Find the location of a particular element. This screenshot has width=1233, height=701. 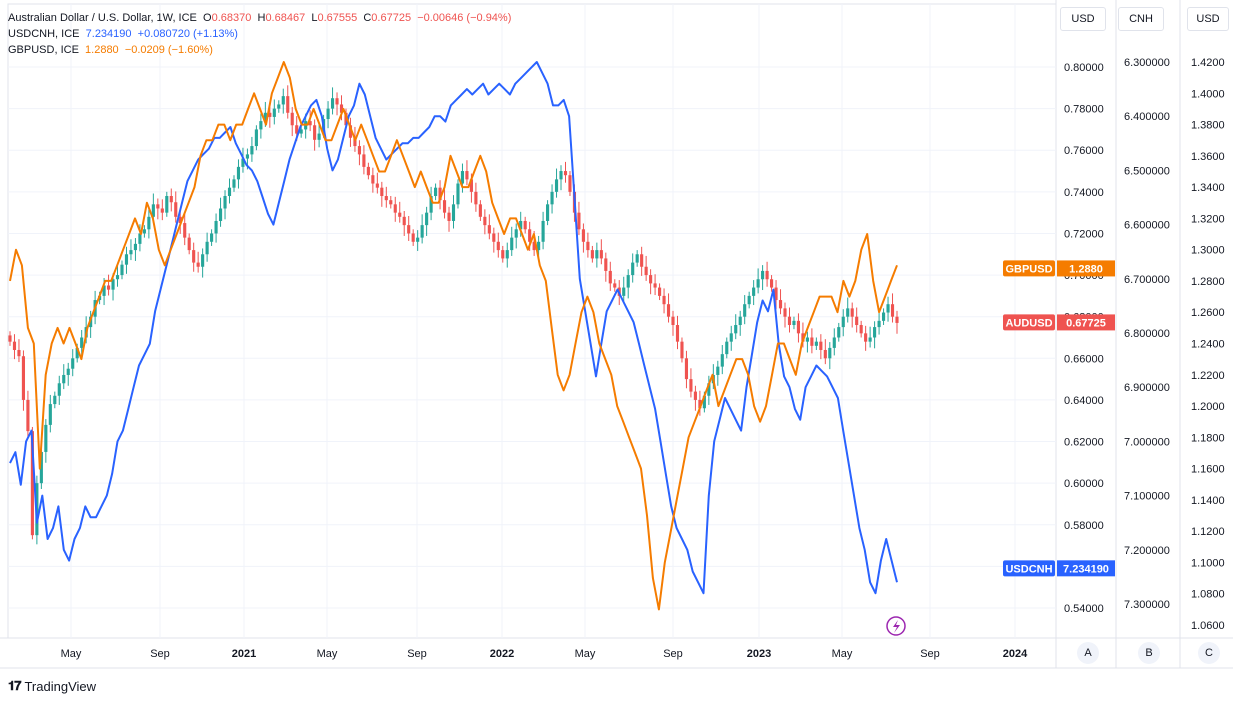

branding: 𝟏𝟕 TradingView is located at coordinates (52, 686).